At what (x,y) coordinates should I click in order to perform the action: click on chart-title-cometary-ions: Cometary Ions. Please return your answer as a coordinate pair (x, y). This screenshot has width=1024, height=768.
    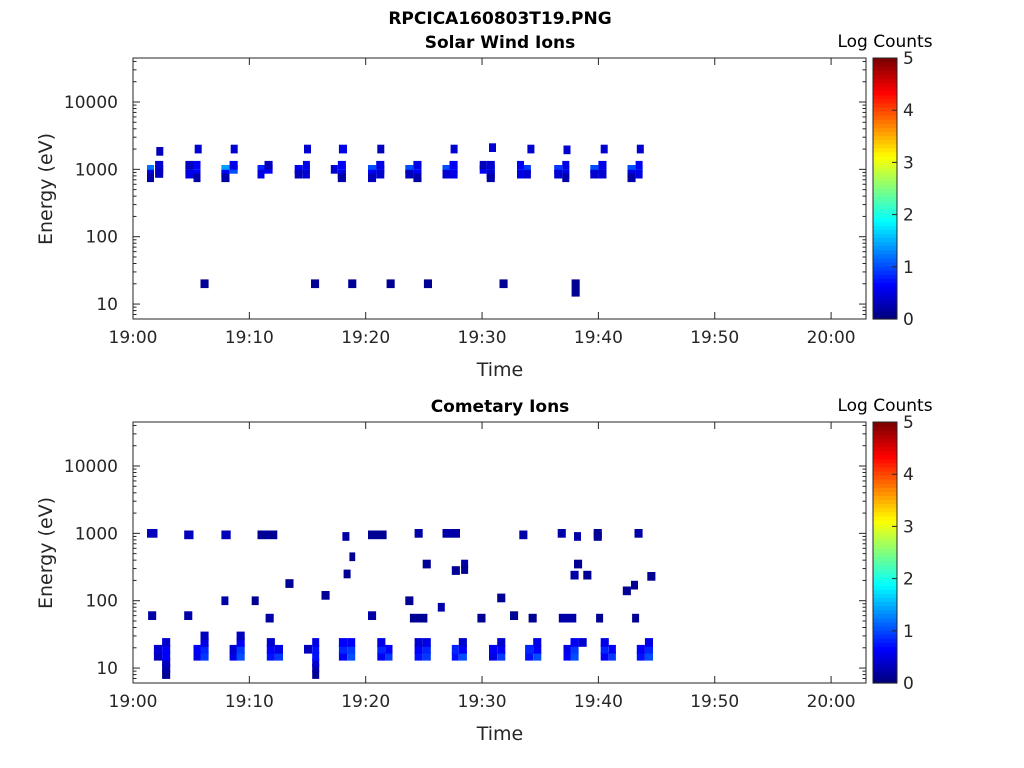
    Looking at the image, I should click on (500, 407).